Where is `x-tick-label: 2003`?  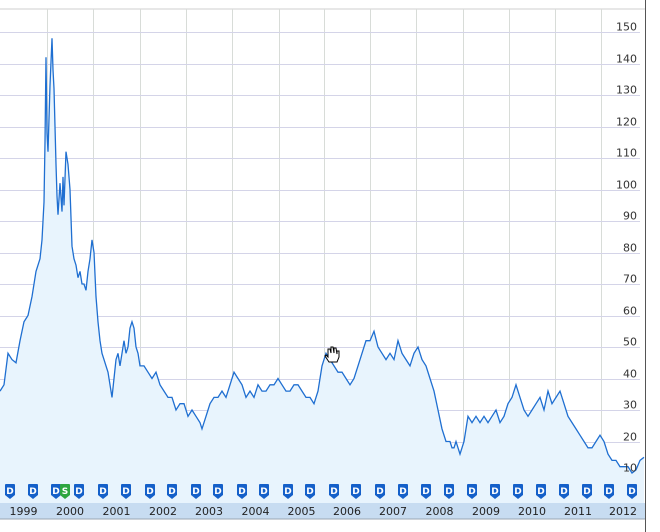
x-tick-label: 2003 is located at coordinates (209, 511).